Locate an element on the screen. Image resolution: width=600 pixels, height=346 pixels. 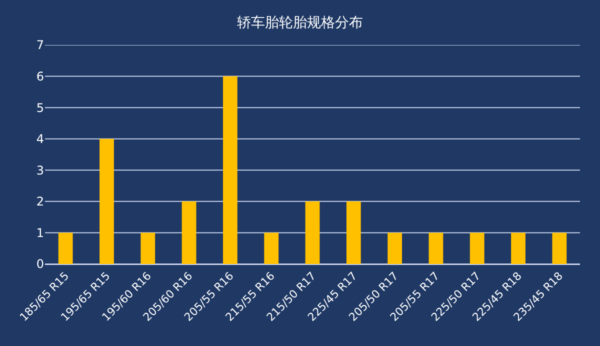
y-tick-label: 2 is located at coordinates (40, 201).